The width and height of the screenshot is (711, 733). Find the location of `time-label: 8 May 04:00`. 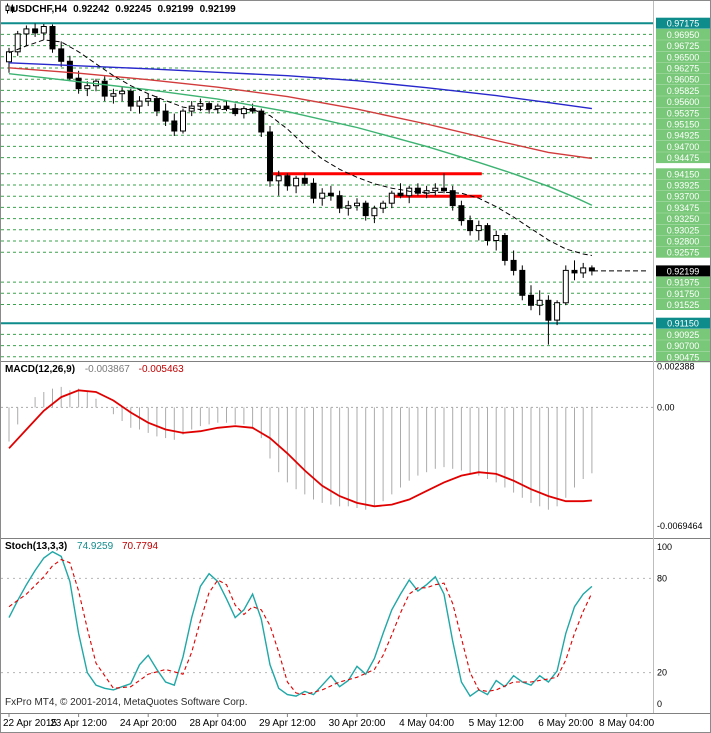

time-label: 8 May 04:00 is located at coordinates (626, 723).